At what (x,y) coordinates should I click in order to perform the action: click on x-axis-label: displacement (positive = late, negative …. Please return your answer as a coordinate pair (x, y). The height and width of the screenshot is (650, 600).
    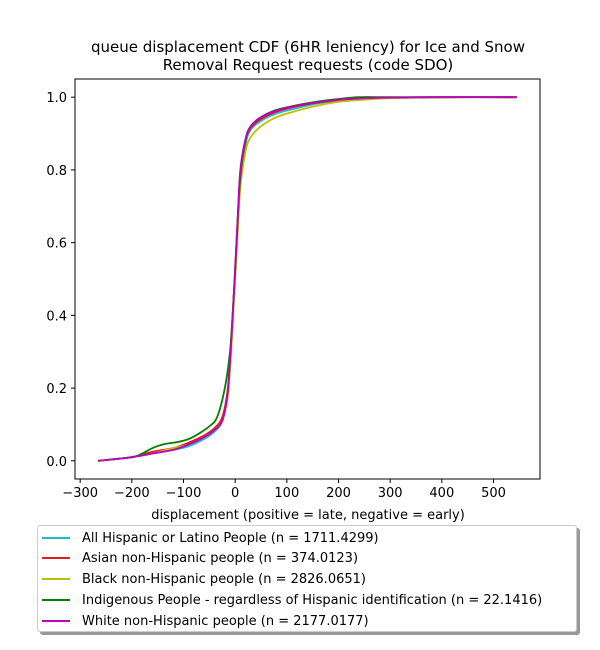
    Looking at the image, I should click on (308, 515).